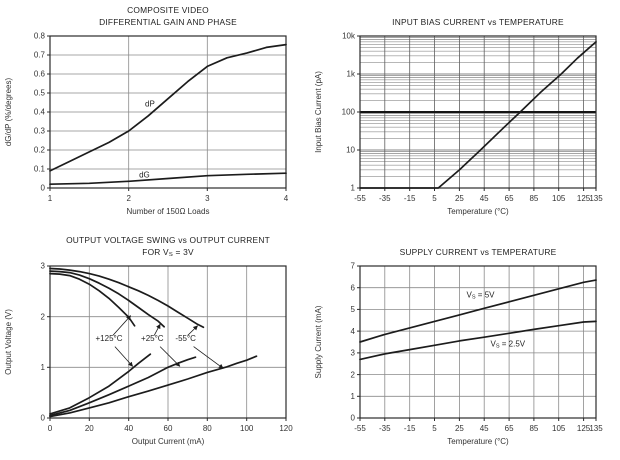 This screenshot has width=620, height=460. I want to click on svg-text: 40, so click(128, 428).